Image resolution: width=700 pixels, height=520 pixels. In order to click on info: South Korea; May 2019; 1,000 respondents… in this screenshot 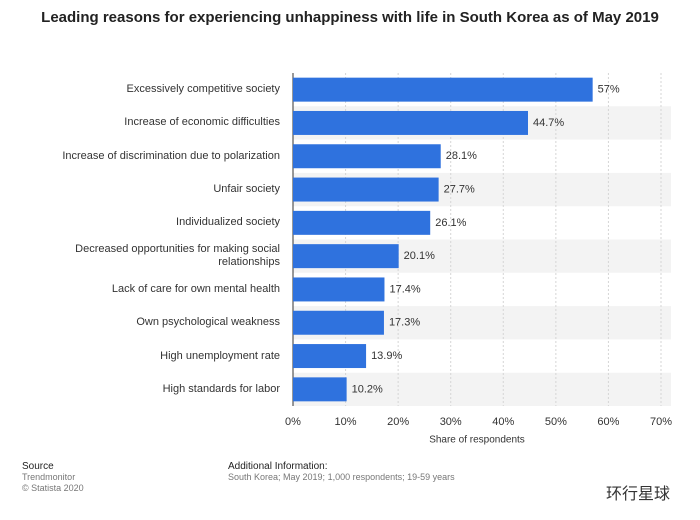, I will do `click(341, 477)`.